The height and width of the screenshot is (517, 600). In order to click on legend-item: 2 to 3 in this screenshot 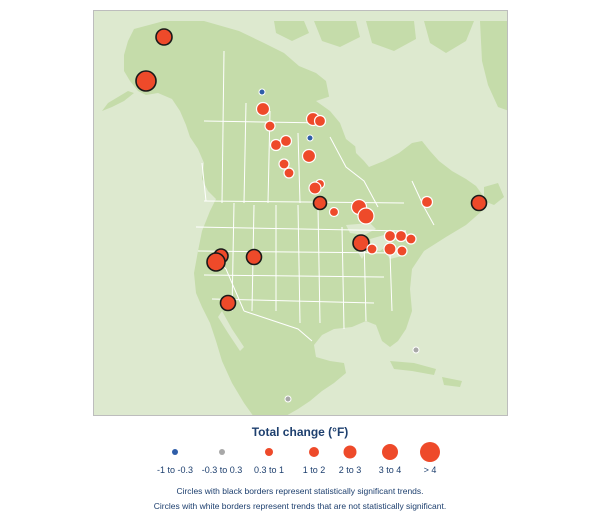, I will do `click(350, 460)`.